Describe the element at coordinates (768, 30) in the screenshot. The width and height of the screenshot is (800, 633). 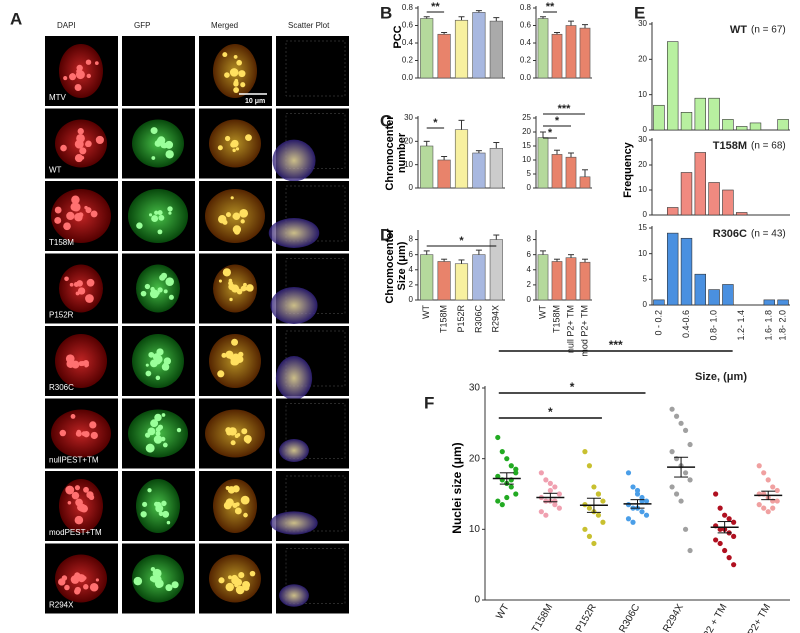
I see `chart-subtitle: (n = 67)` at that location.